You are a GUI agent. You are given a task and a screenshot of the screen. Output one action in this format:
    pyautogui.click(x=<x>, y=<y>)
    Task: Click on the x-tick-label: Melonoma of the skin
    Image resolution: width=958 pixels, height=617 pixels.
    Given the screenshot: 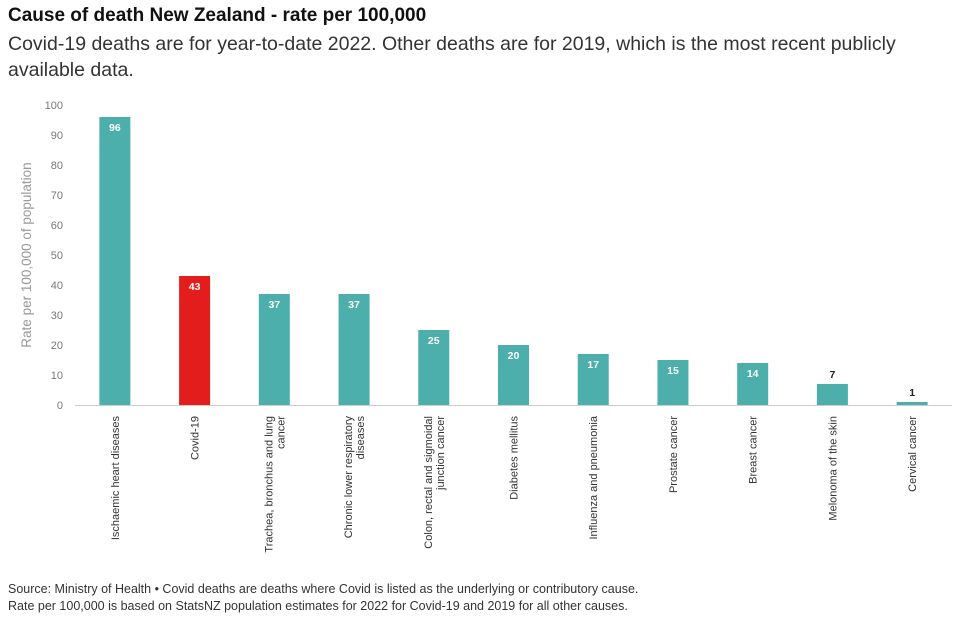 What is the action you would take?
    pyautogui.click(x=833, y=468)
    